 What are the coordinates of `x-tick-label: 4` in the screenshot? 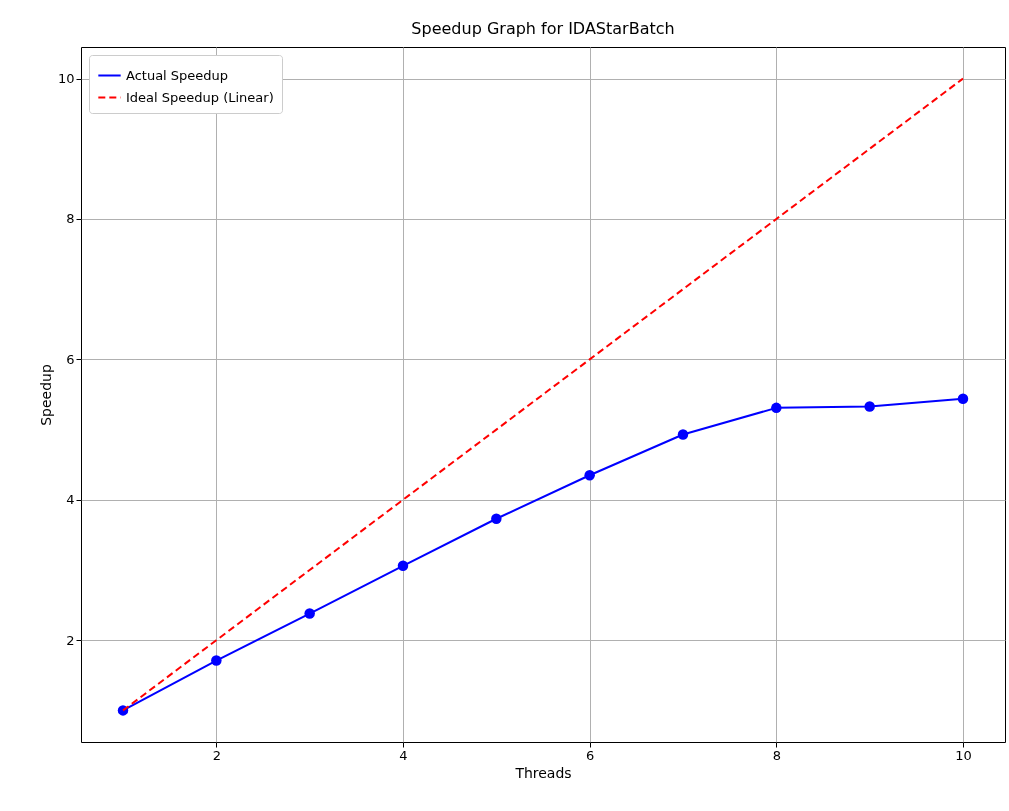 It's located at (403, 755).